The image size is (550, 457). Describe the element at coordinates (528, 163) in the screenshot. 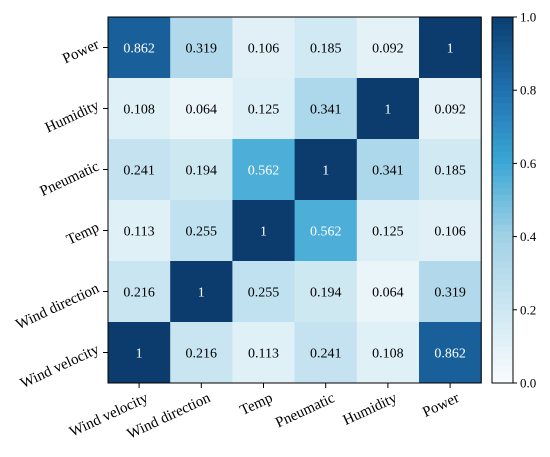

I see `colorbar-tick-label: 0.6` at that location.